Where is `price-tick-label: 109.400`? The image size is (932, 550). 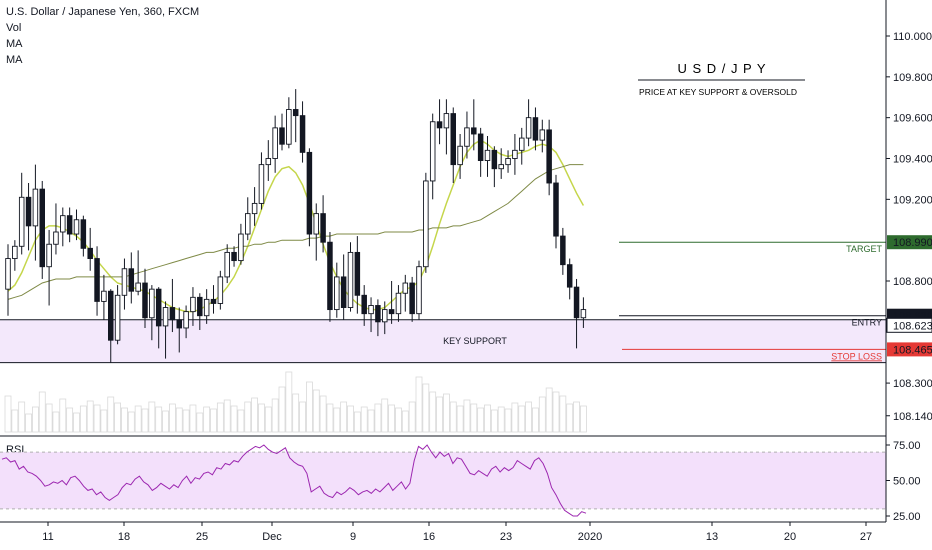 price-tick-label: 109.400 is located at coordinates (912, 160).